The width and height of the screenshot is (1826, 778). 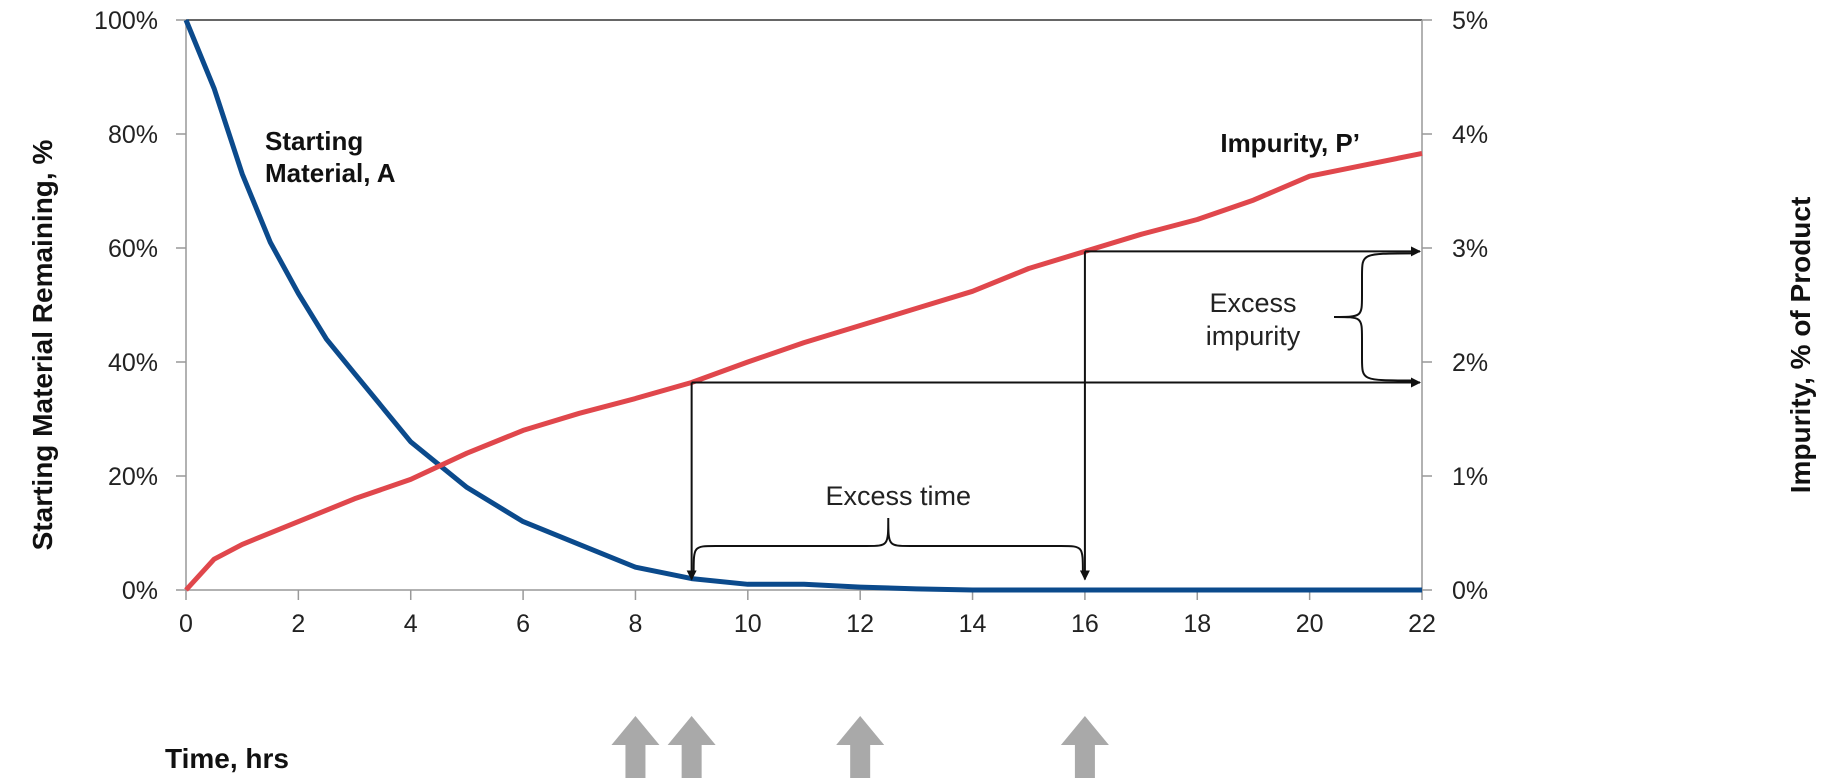 What do you see at coordinates (1085, 624) in the screenshot?
I see `x-tick-label: 16` at bounding box center [1085, 624].